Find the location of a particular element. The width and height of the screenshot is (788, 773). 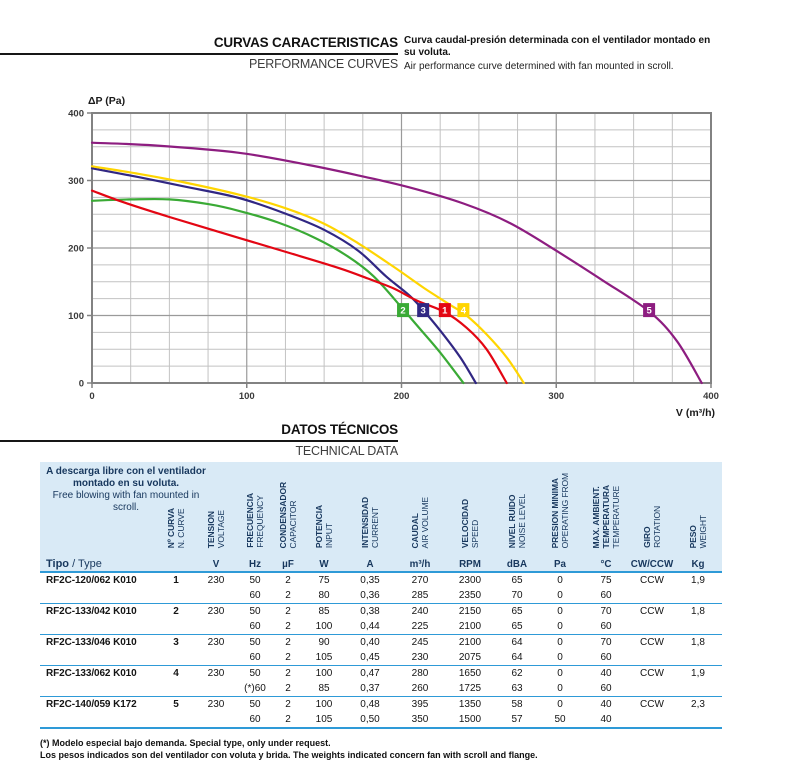

table-row: (*)60 2 85 0,37 260 1725 63 0 60 is located at coordinates (381, 689).